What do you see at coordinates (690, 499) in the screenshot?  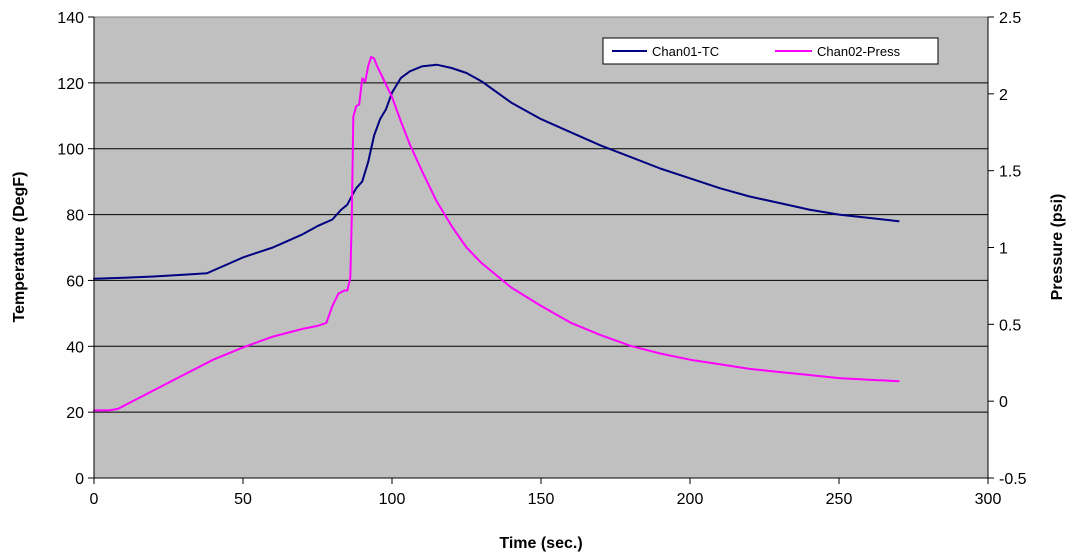 I see `x-tick-label-4: 200` at bounding box center [690, 499].